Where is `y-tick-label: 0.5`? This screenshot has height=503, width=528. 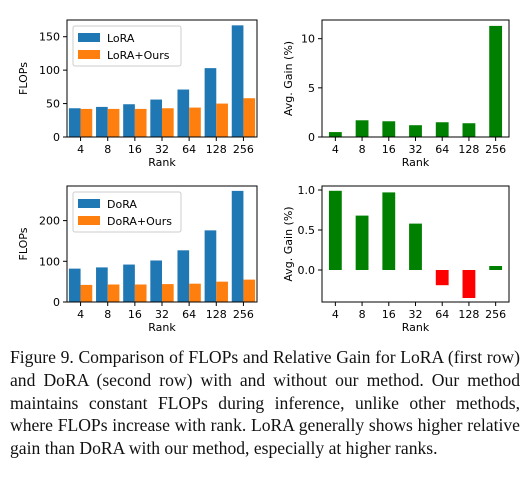
y-tick-label: 0.5 is located at coordinates (307, 230).